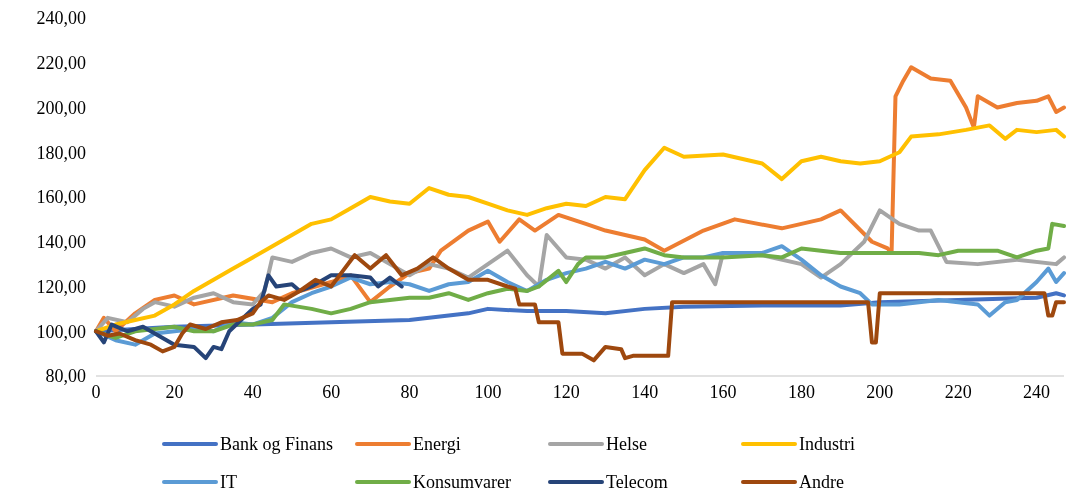 The image size is (1070, 500). Describe the element at coordinates (437, 444) in the screenshot. I see `legend-label: Energi` at that location.